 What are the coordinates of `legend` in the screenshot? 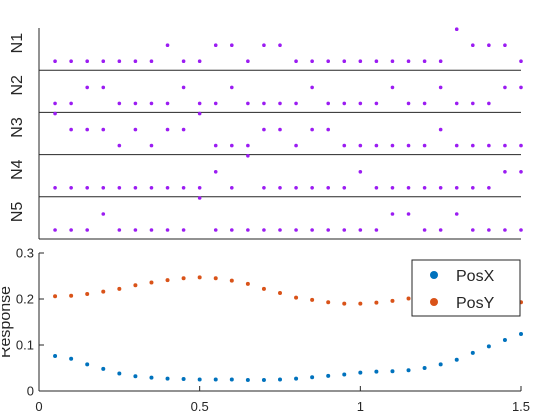 It's located at (466, 288).